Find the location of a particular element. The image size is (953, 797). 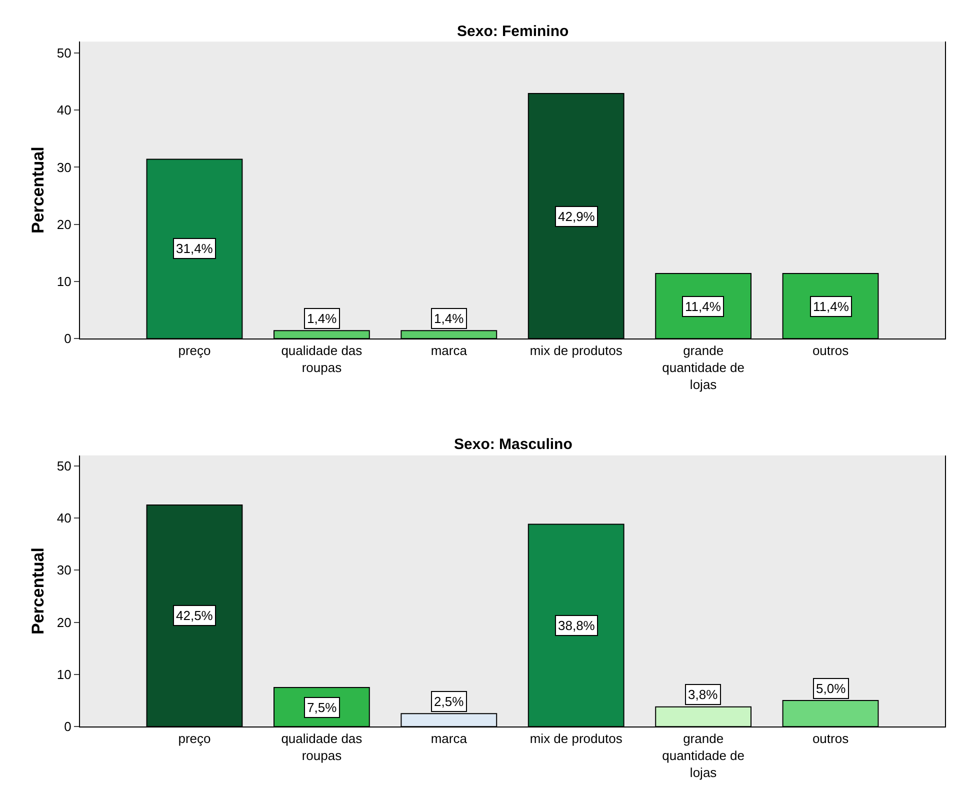

data-label: 38,8% is located at coordinates (577, 625).